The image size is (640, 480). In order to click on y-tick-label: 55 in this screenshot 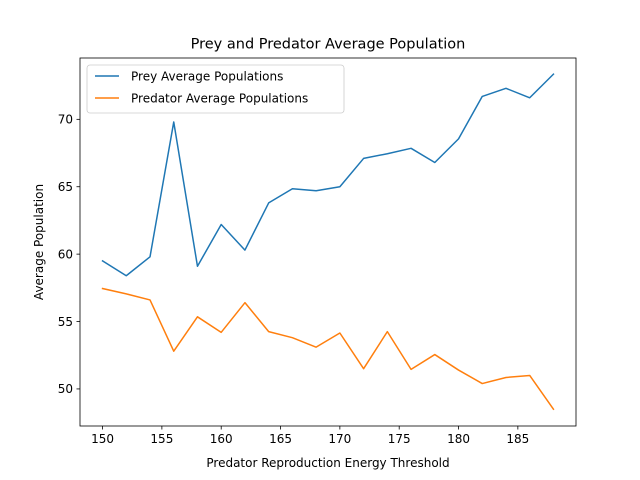, I will do `click(65, 322)`.